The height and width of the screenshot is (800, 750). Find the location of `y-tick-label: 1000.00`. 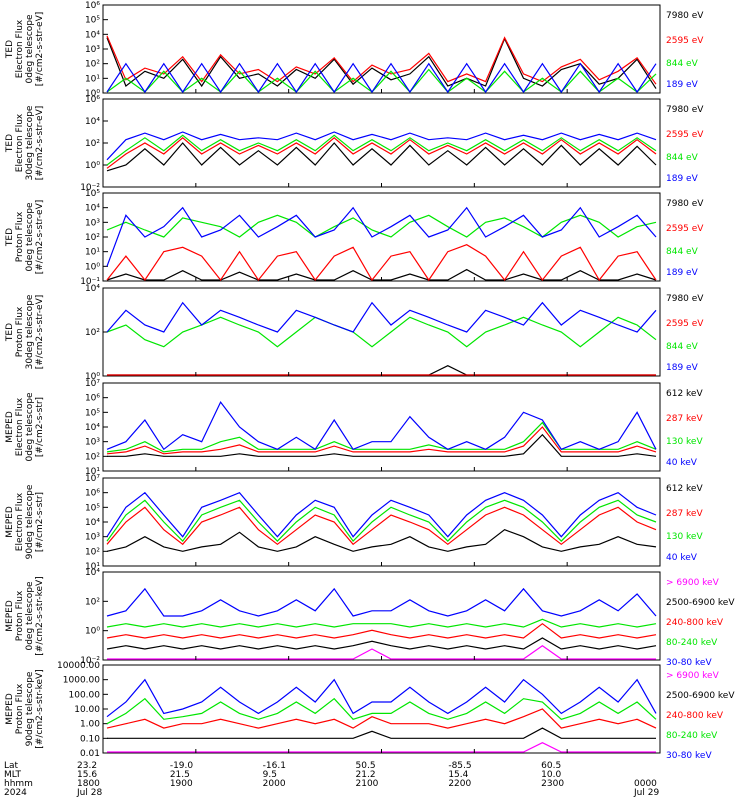

y-tick-label: 1000.00 is located at coordinates (81, 681).